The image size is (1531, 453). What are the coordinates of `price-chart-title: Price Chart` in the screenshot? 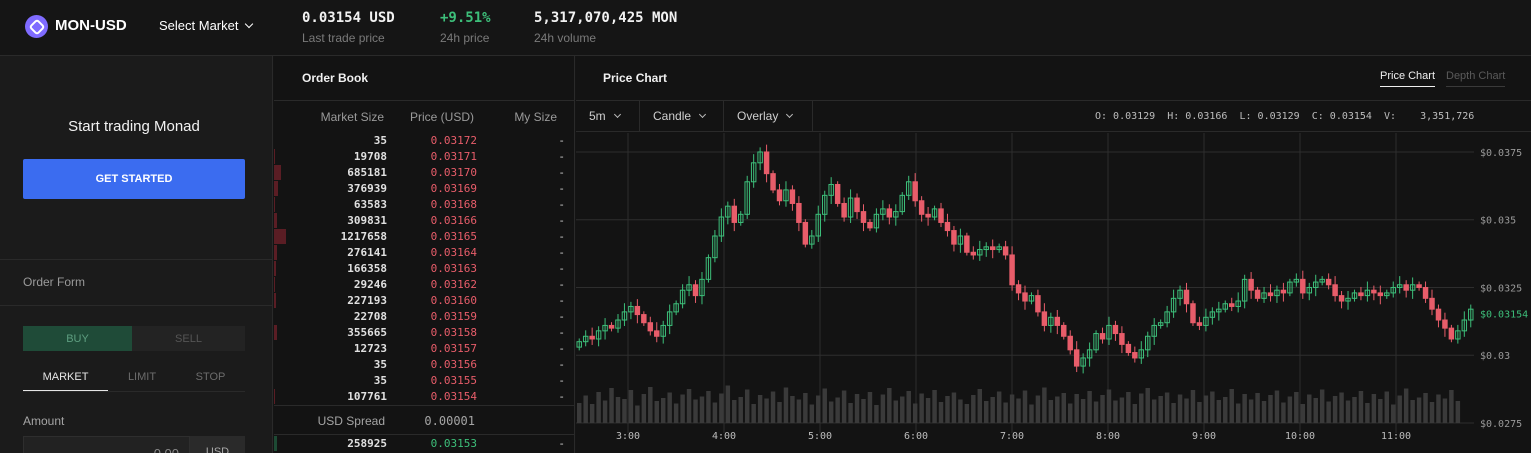 It's located at (635, 78).